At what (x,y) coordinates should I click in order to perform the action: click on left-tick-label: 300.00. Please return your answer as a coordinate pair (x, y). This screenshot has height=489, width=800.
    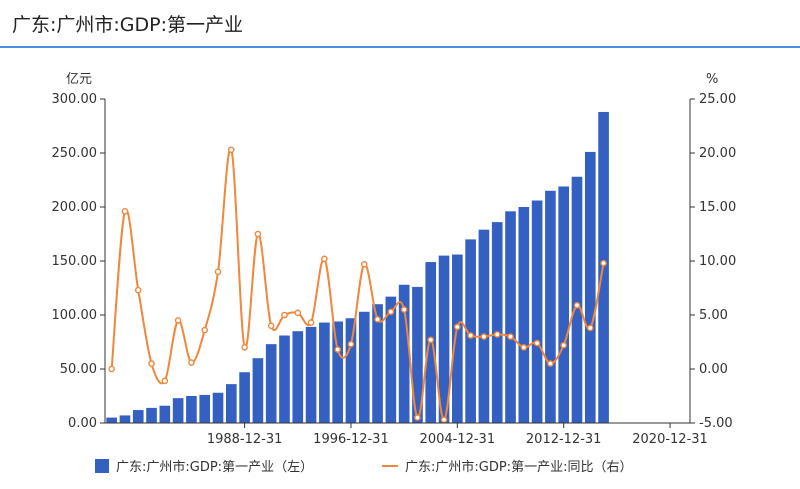
    Looking at the image, I should click on (75, 99).